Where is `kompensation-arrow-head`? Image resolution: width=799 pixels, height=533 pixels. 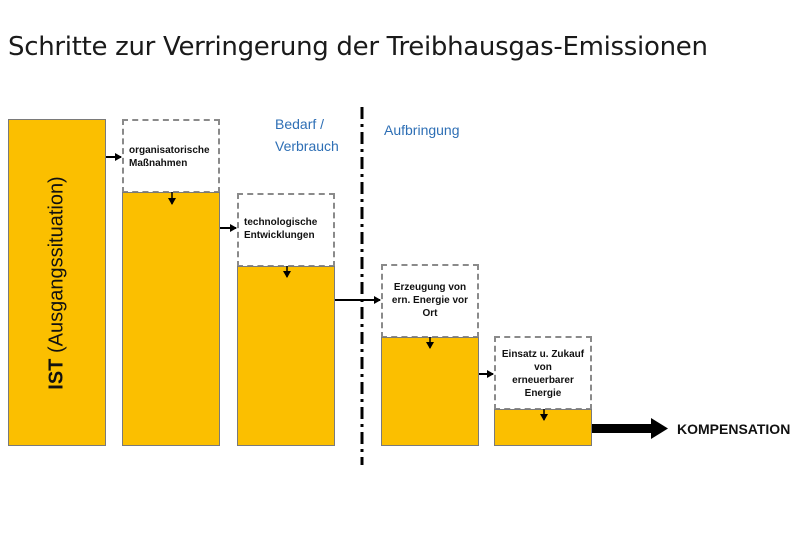 kompensation-arrow-head is located at coordinates (659, 428).